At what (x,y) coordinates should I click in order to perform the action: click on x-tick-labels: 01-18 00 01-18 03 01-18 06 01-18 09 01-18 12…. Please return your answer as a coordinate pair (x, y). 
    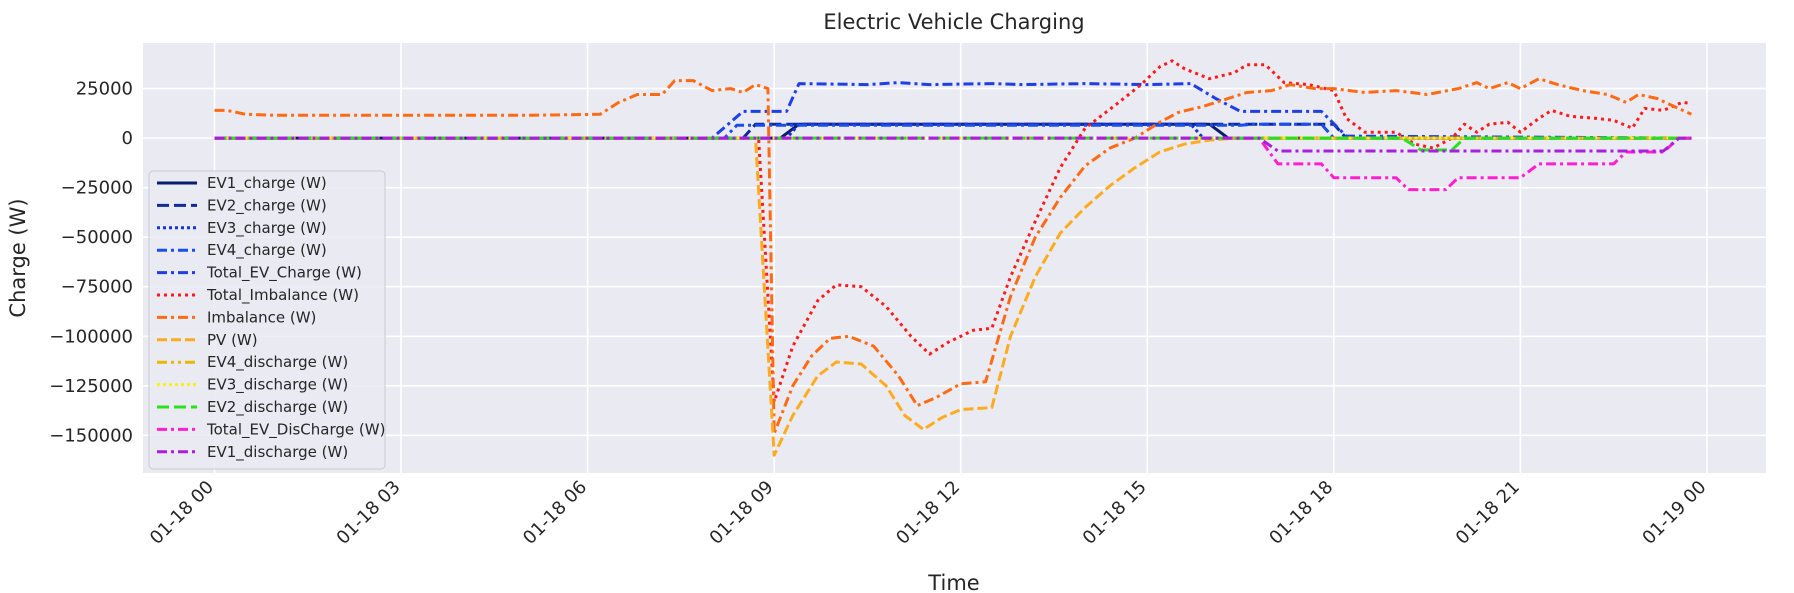
    Looking at the image, I should click on (928, 513).